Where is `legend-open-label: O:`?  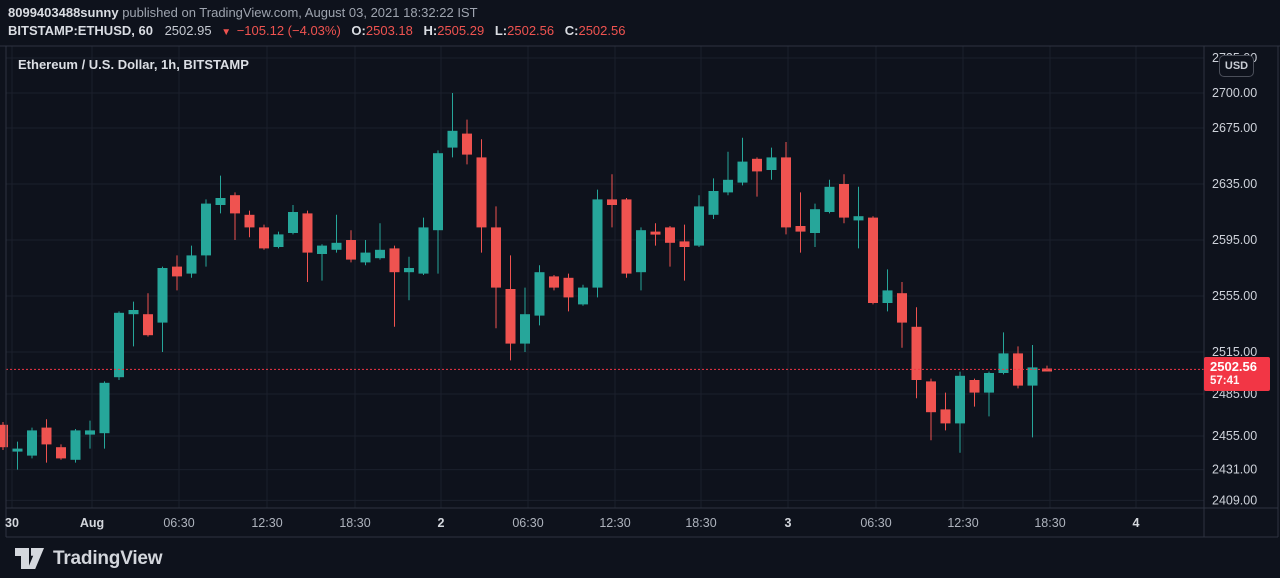
legend-open-label: O: is located at coordinates (358, 30).